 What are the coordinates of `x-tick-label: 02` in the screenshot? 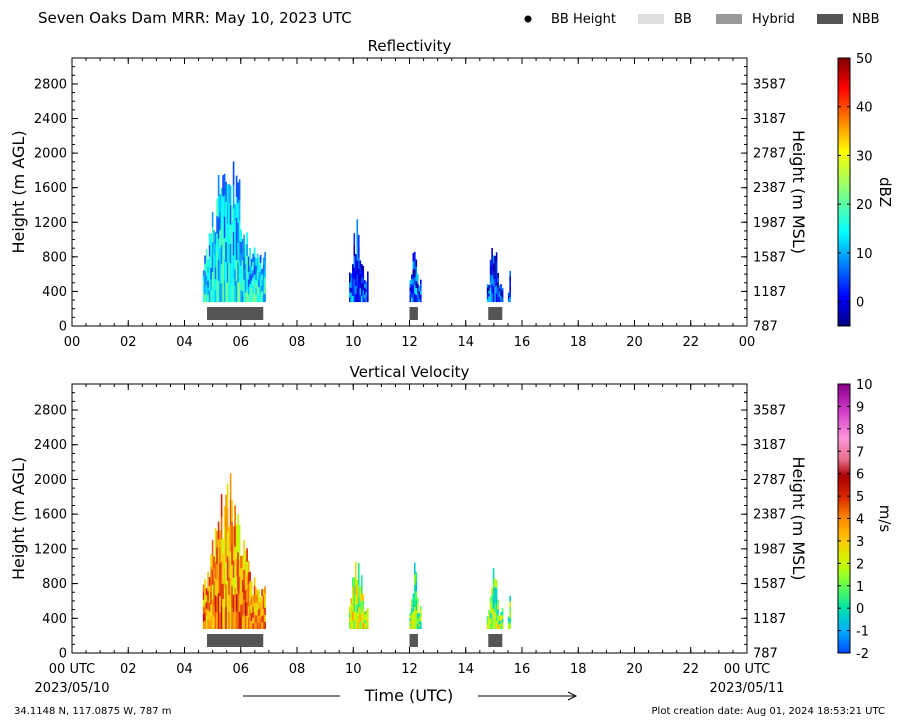 It's located at (128, 342).